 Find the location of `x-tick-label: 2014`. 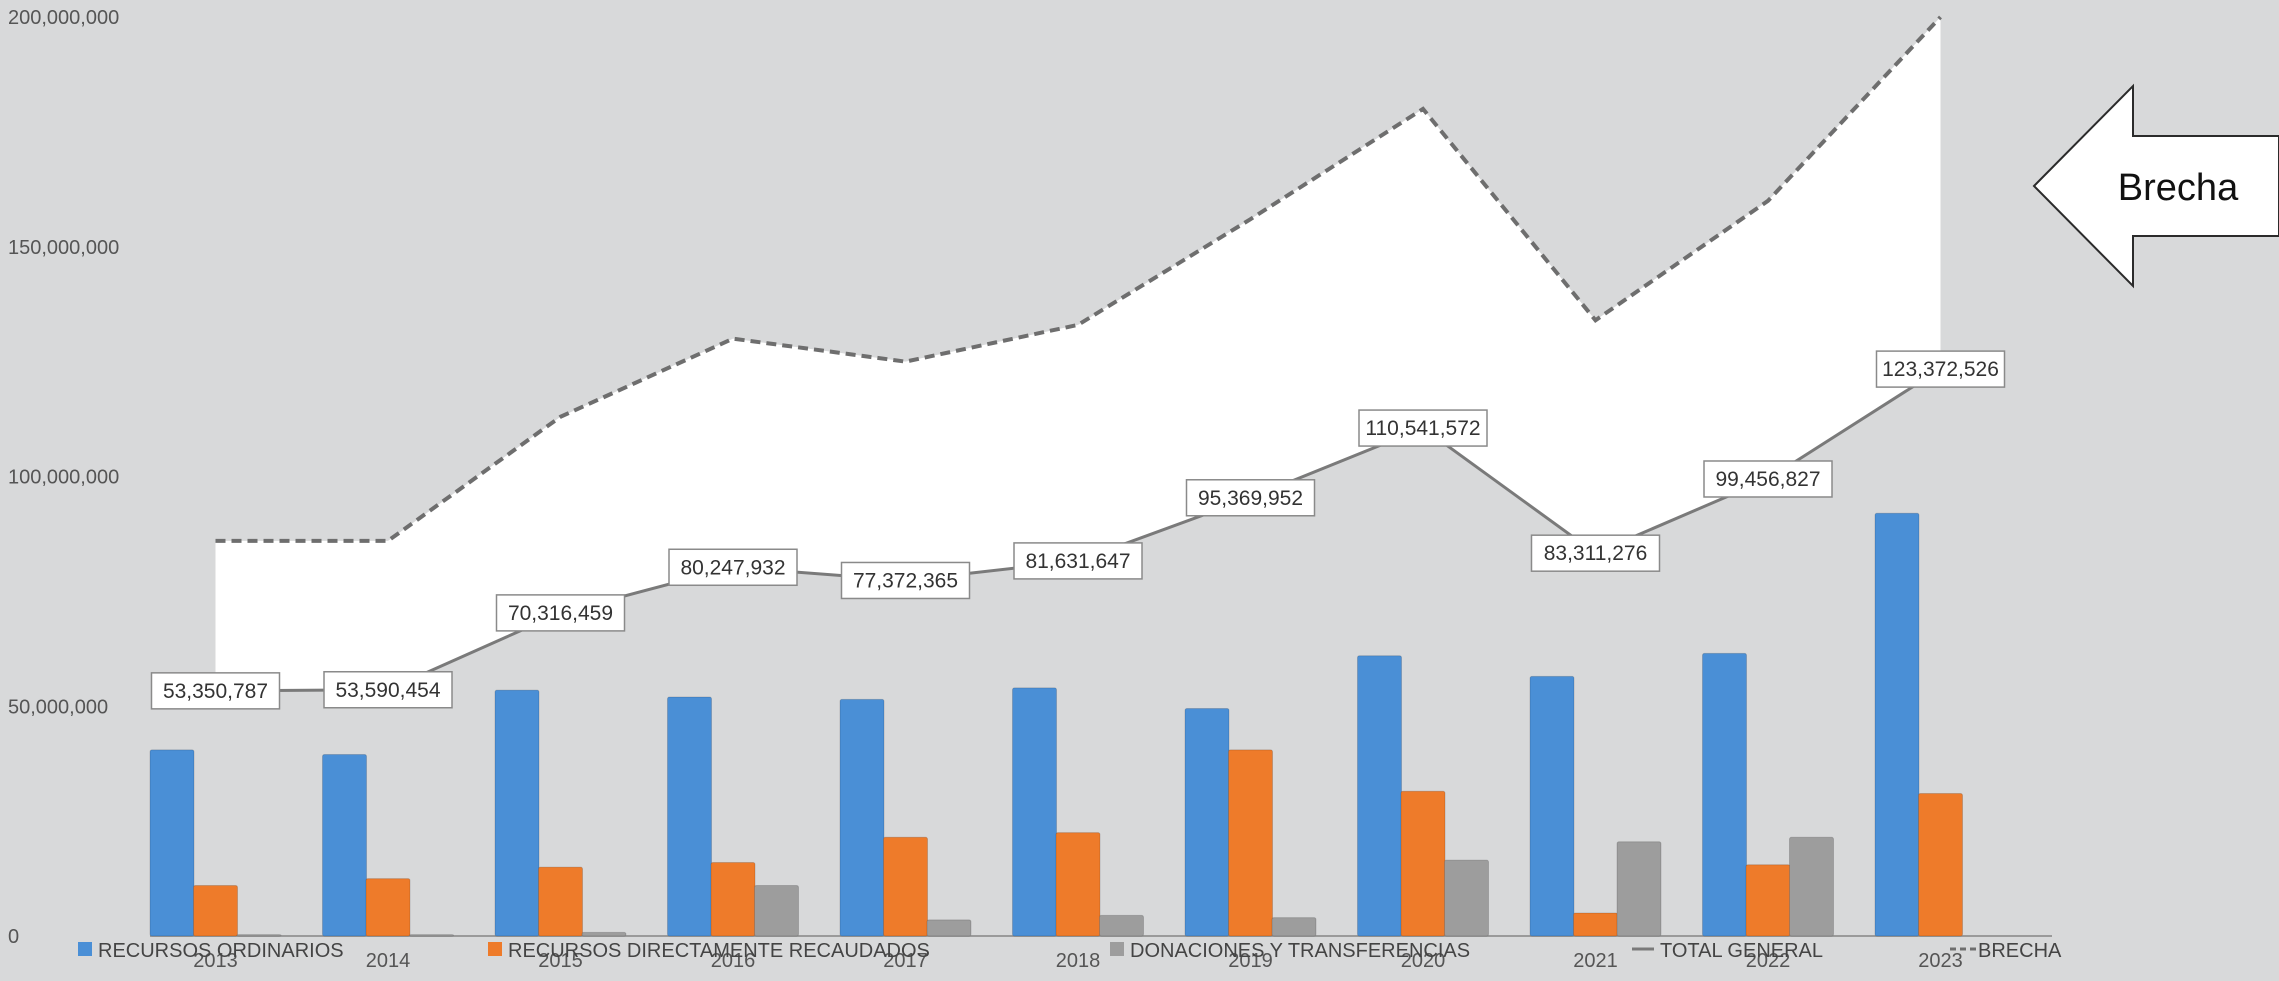

x-tick-label: 2014 is located at coordinates (388, 961).